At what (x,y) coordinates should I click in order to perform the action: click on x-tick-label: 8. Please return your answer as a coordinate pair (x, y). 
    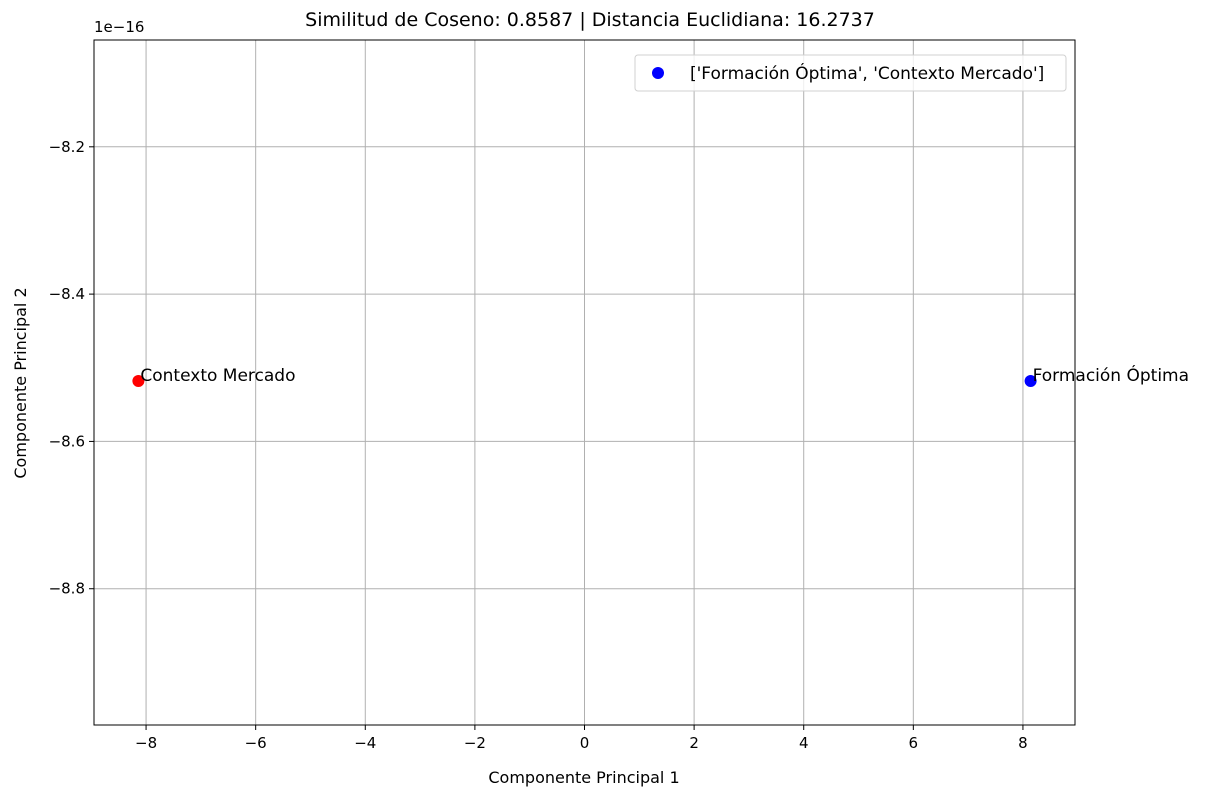
    Looking at the image, I should click on (1023, 743).